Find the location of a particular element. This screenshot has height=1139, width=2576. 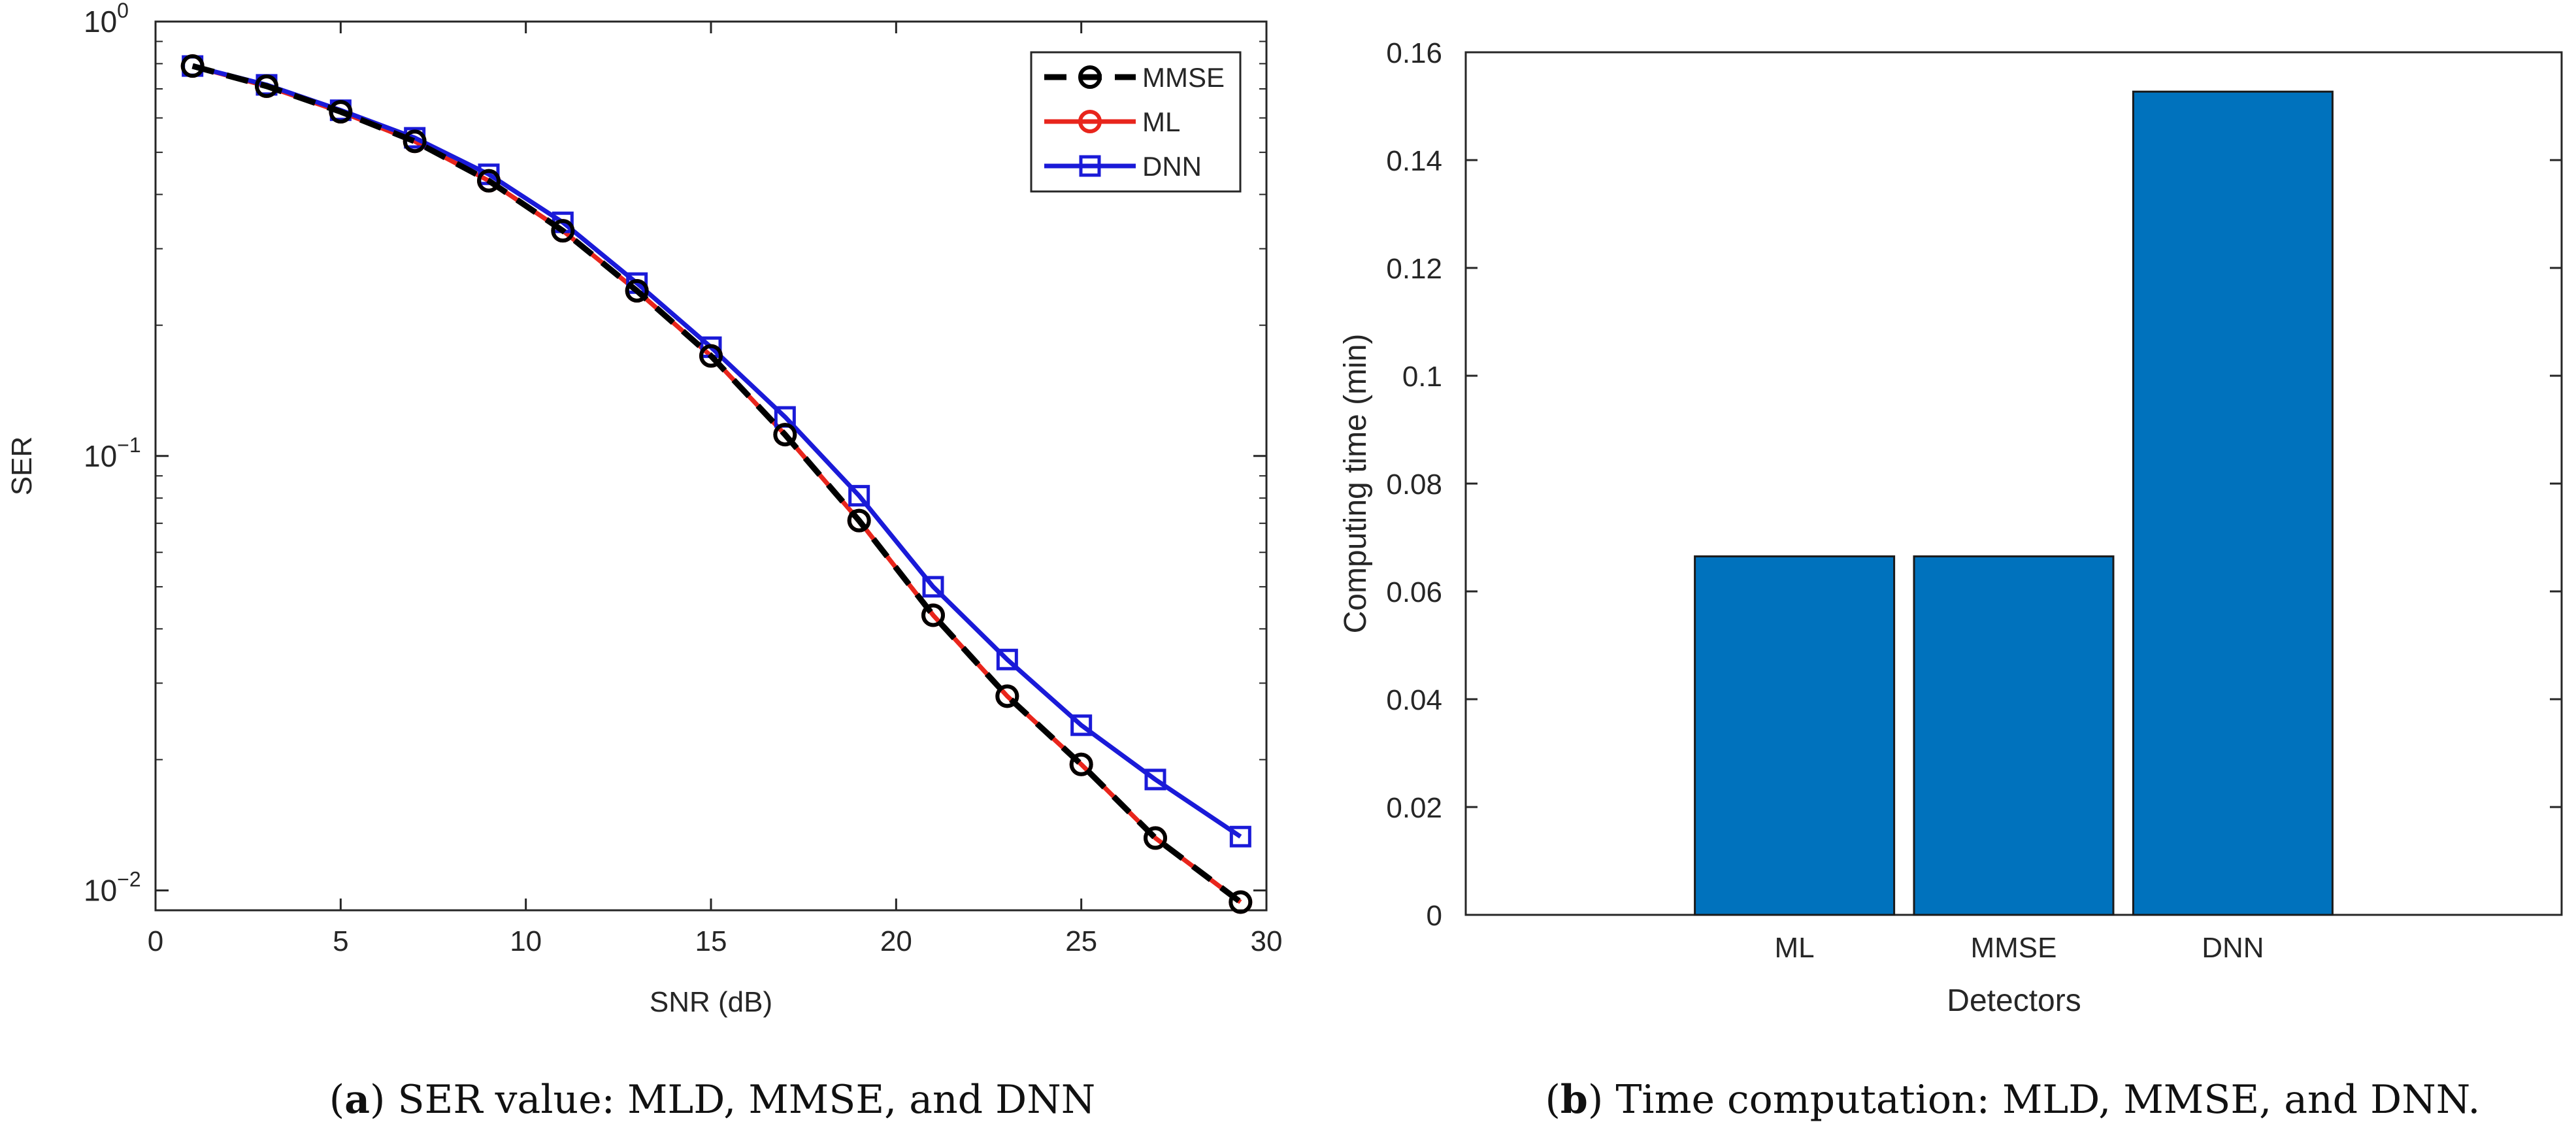

ser-legend-label-mmse: MMSE is located at coordinates (1183, 78).